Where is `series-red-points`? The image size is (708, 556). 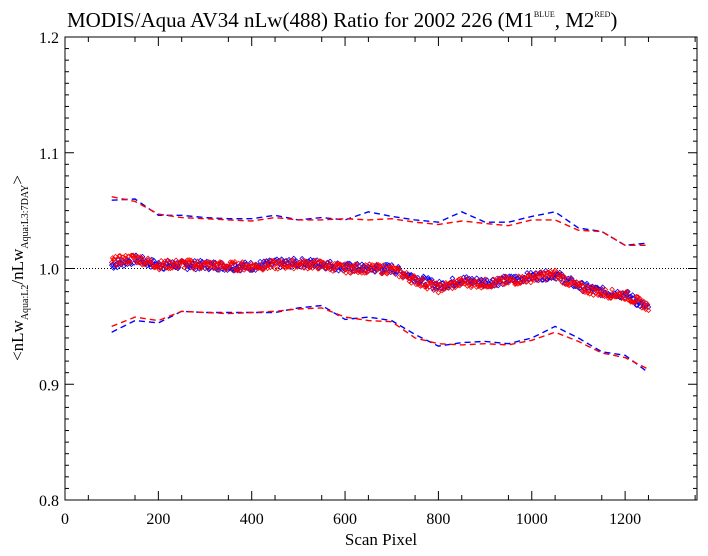
series-red-points is located at coordinates (380, 283).